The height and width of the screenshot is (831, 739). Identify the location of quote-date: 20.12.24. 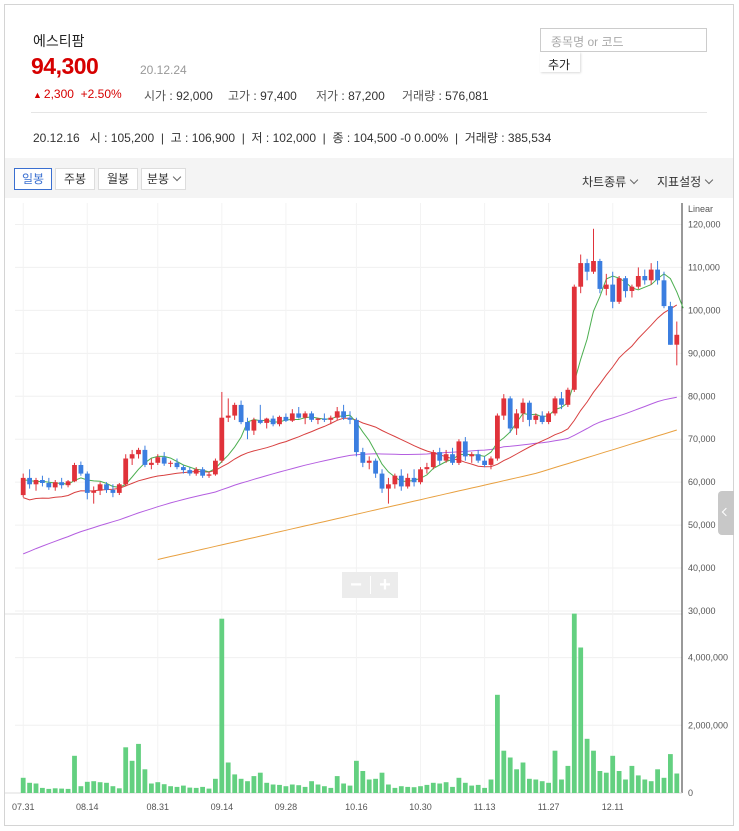
(163, 70).